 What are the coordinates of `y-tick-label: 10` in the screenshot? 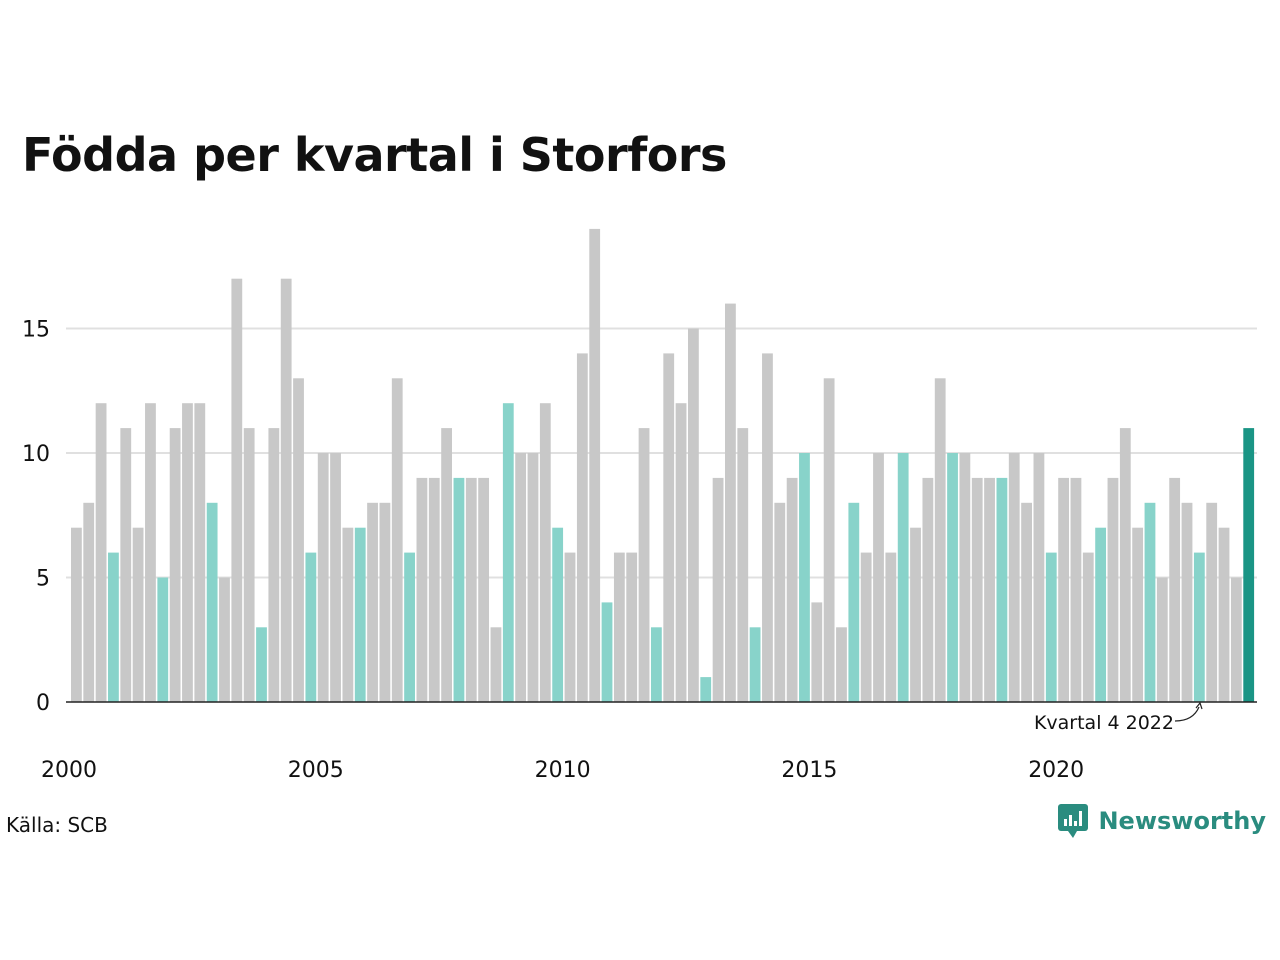 It's located at (36, 454).